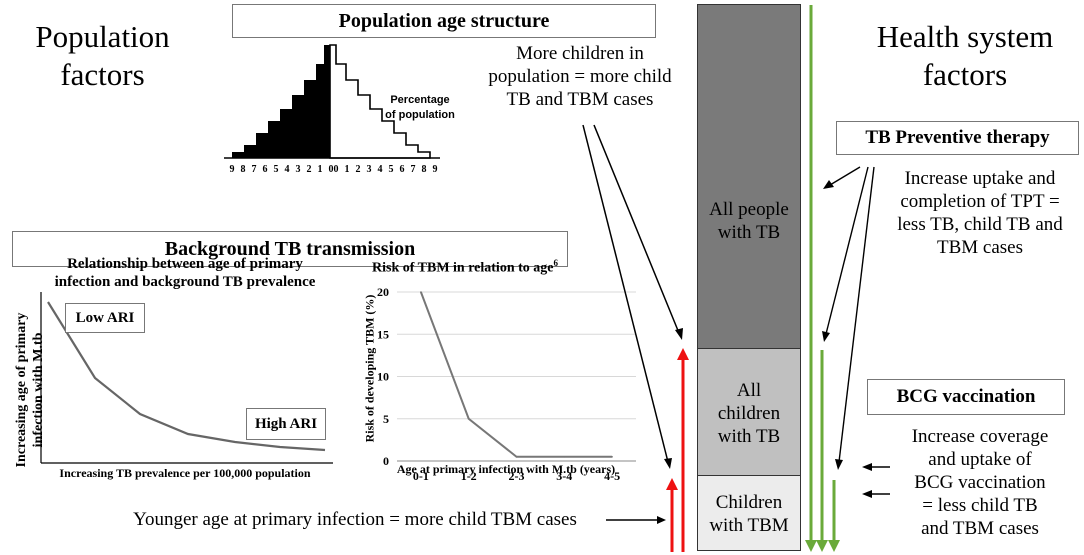 This screenshot has height=555, width=1084. I want to click on bcg-text-line2: and uptake of, so click(980, 459).